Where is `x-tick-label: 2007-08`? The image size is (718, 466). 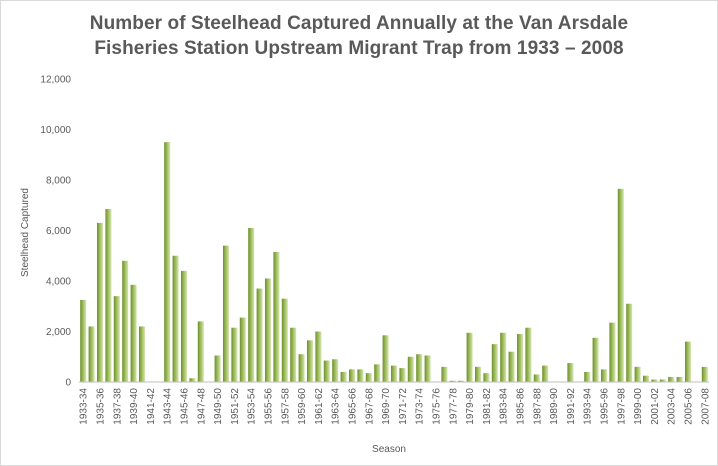
x-tick-label: 2007-08 is located at coordinates (705, 406).